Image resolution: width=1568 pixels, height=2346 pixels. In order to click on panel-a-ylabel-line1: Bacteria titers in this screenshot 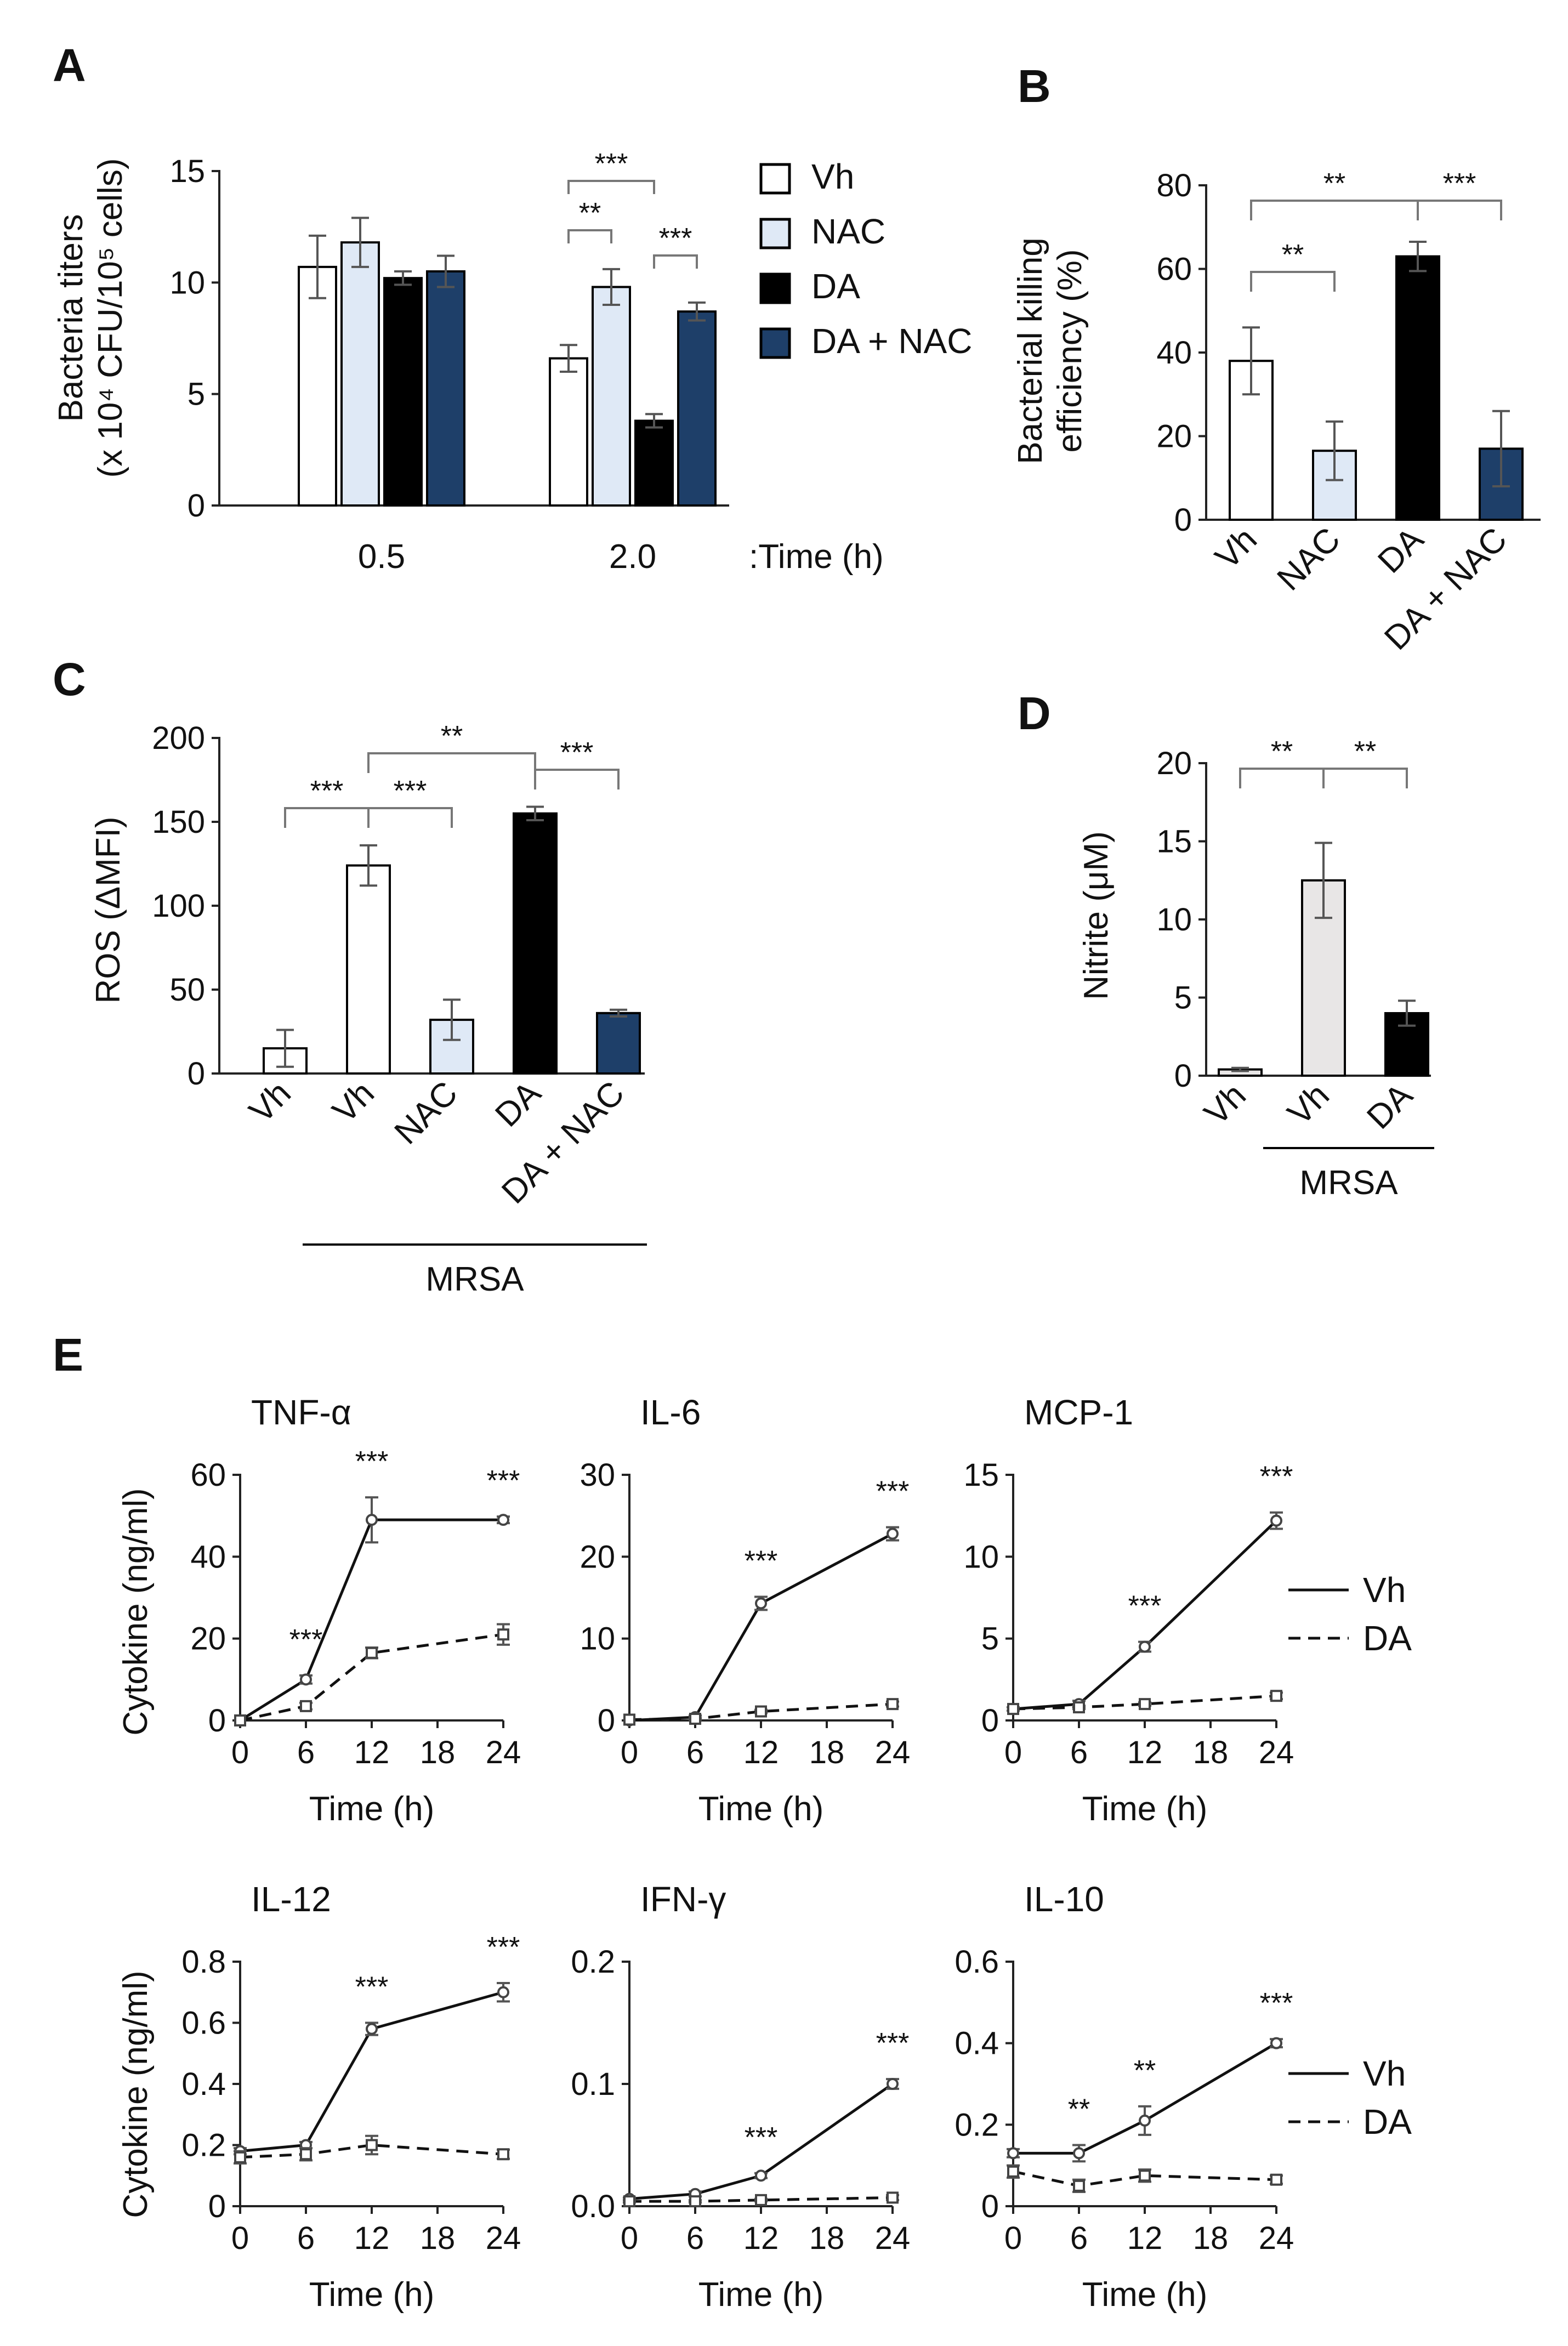, I will do `click(71, 318)`.